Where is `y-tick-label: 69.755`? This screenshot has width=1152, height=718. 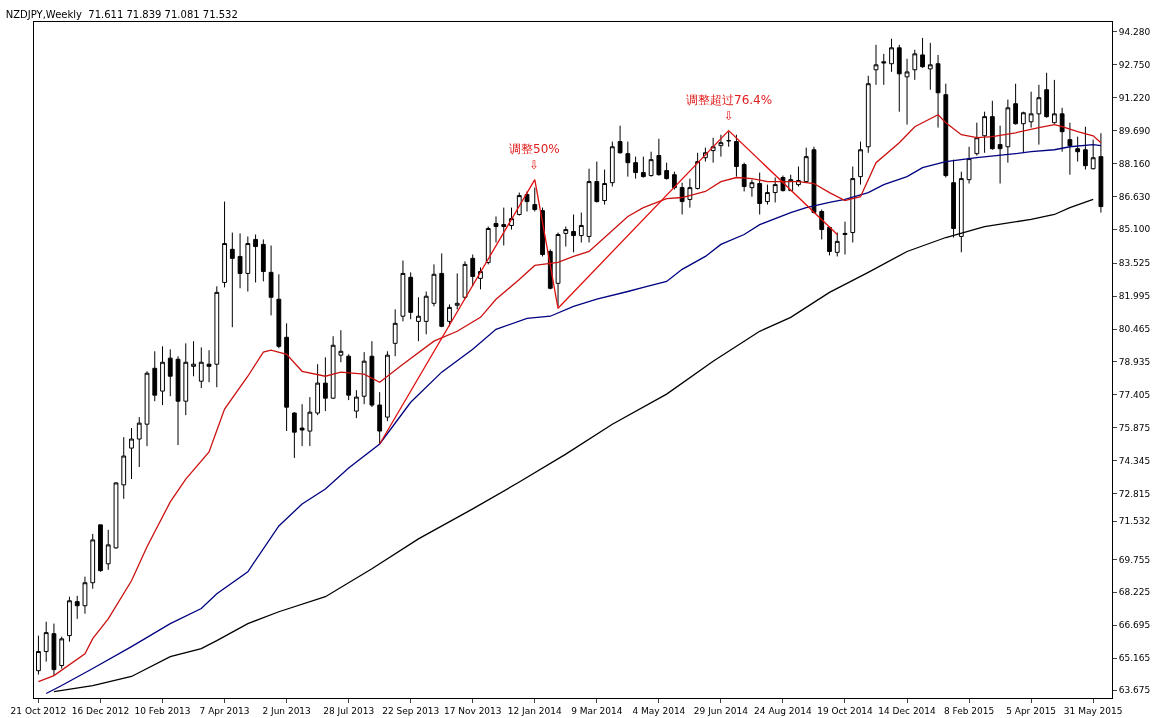 y-tick-label: 69.755 is located at coordinates (1134, 559).